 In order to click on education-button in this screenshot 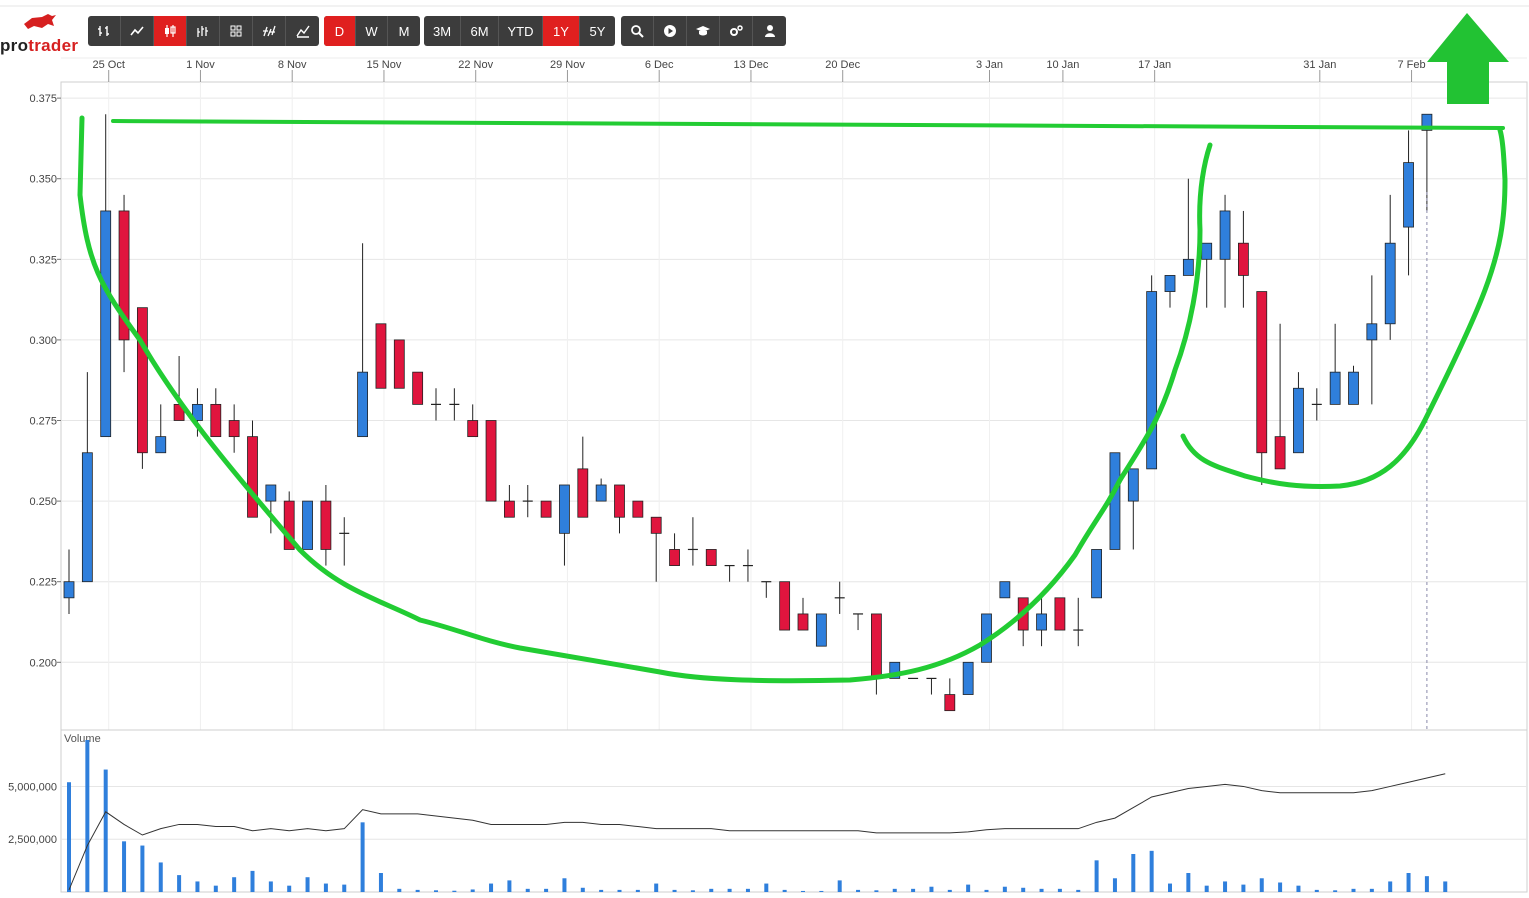, I will do `click(703, 31)`.